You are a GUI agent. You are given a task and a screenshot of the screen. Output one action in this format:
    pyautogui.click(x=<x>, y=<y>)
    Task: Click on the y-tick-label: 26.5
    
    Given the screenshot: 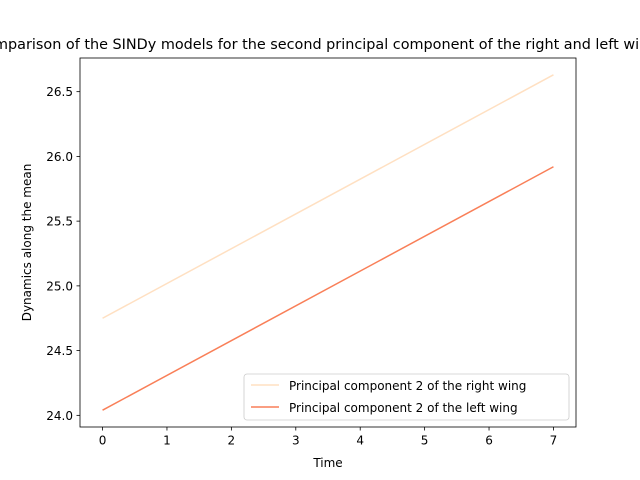 What is the action you would take?
    pyautogui.click(x=59, y=92)
    